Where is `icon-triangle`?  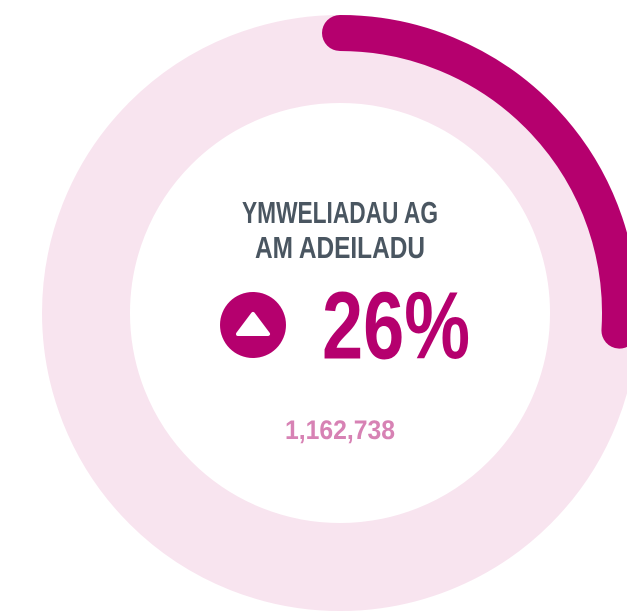
icon-triangle is located at coordinates (253, 324).